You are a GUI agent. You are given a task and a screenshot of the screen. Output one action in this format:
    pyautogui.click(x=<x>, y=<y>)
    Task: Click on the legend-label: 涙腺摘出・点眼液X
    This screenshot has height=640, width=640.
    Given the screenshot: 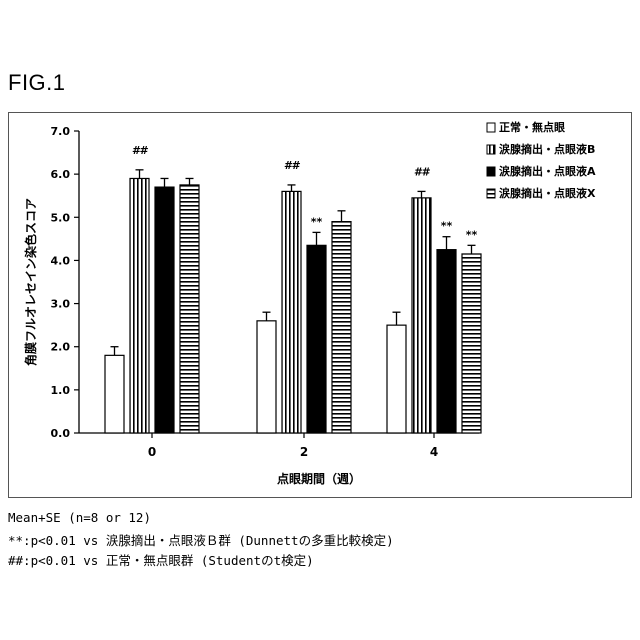 What is the action you would take?
    pyautogui.click(x=547, y=193)
    